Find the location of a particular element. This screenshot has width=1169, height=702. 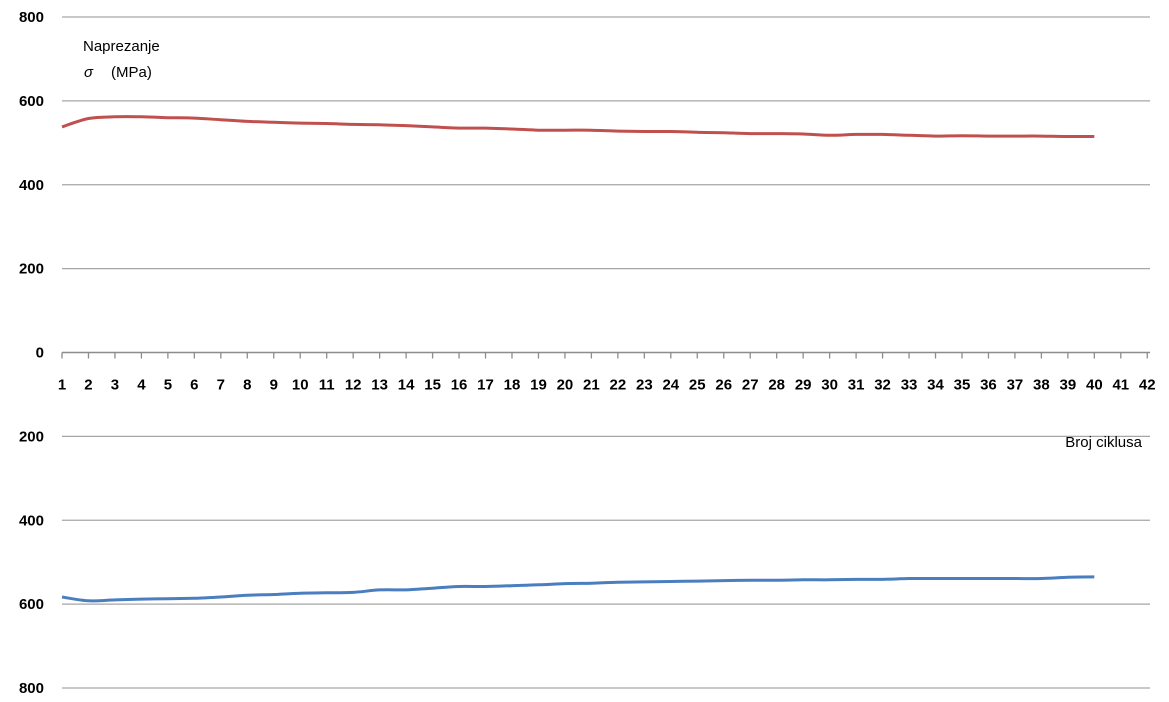

x-tick-label: 15 is located at coordinates (432, 385).